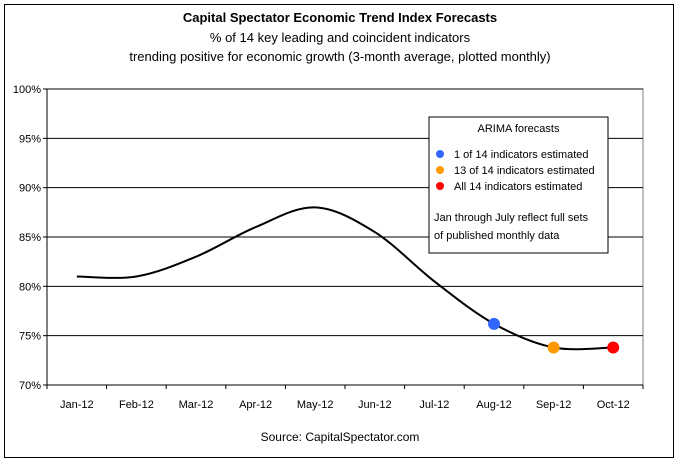 This screenshot has width=680, height=464. I want to click on legend-title: ARIMA forecasts, so click(519, 129).